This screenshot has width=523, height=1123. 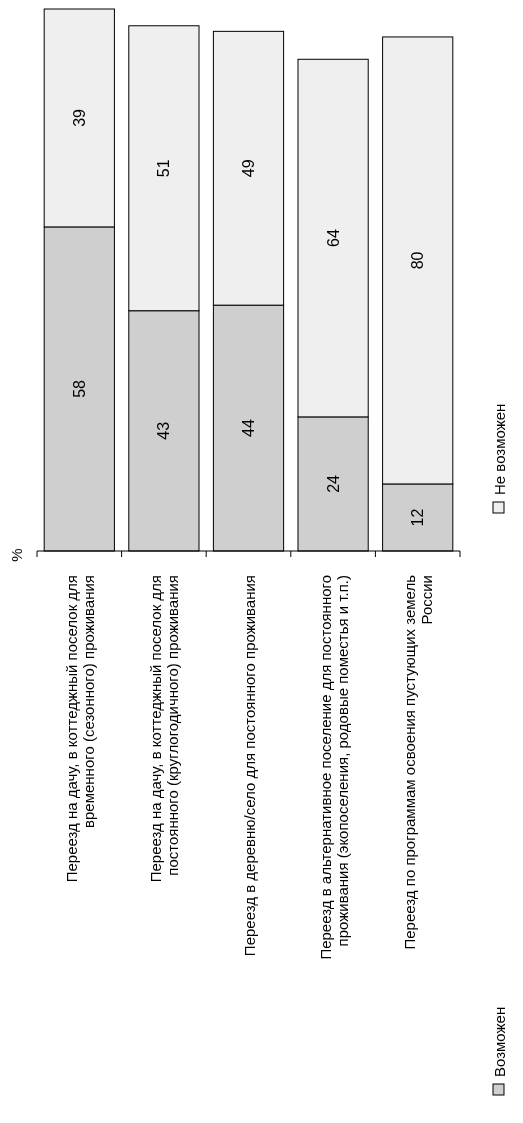 What do you see at coordinates (16, 555) in the screenshot?
I see `y-axis-title: %` at bounding box center [16, 555].